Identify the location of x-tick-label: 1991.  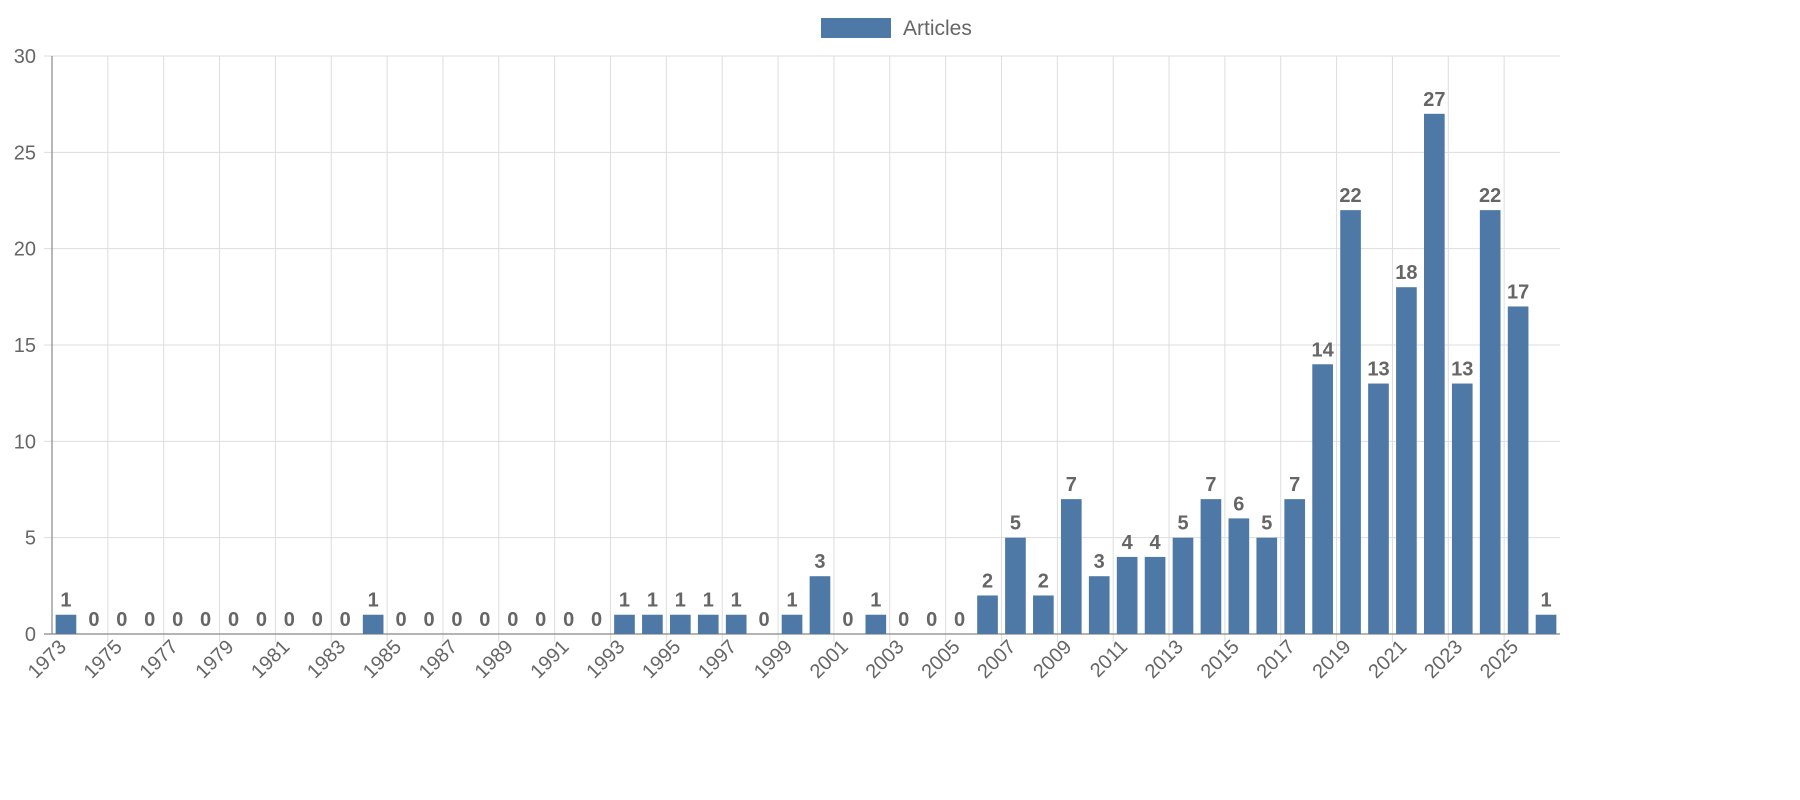
(550, 659).